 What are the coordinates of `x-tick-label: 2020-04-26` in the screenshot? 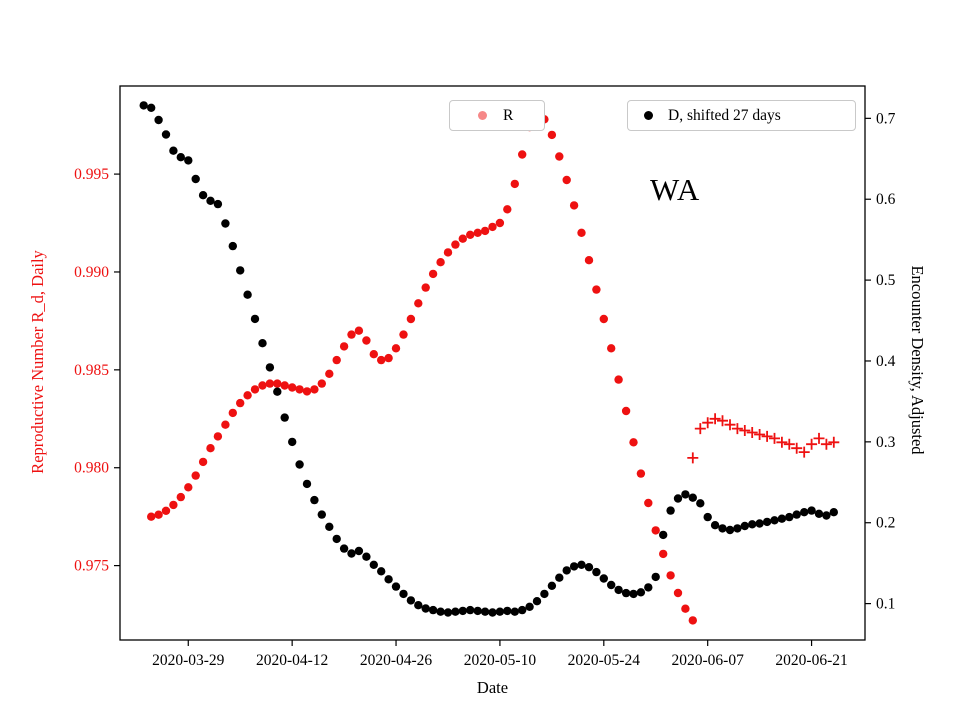 It's located at (396, 660).